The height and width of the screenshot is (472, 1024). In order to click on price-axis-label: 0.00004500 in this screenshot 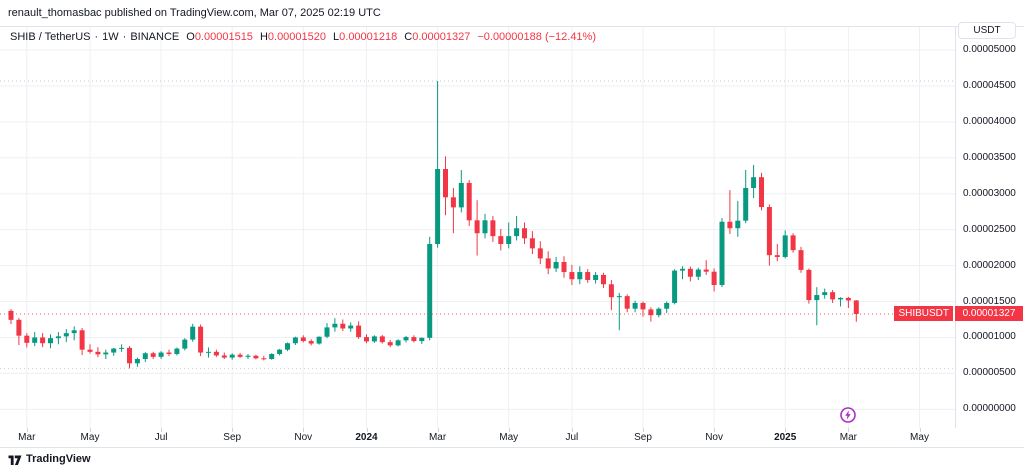, I will do `click(989, 85)`.